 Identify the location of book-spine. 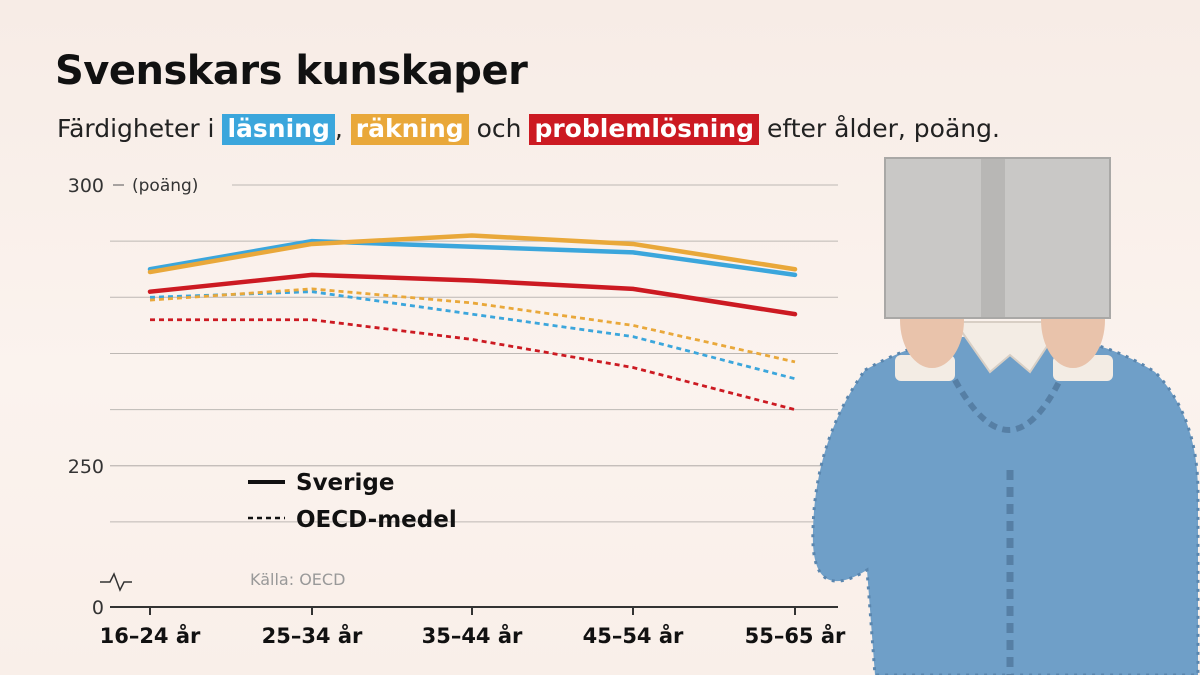
(993, 238).